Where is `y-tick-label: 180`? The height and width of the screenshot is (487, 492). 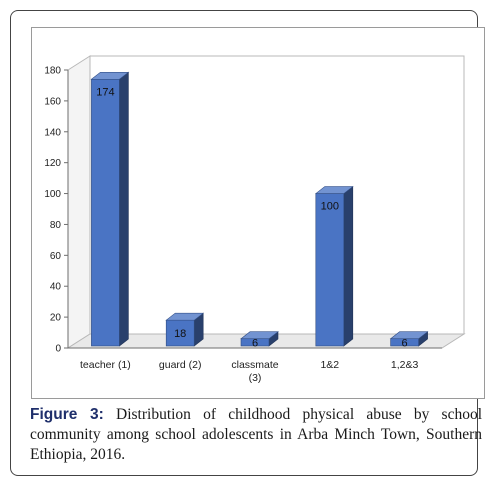
y-tick-label: 180 is located at coordinates (52, 71).